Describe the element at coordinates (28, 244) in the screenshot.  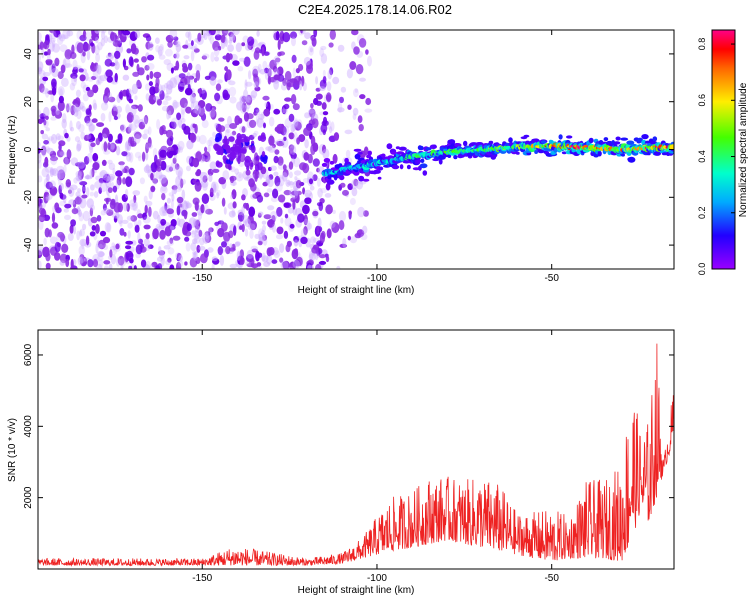
I see `y-tick-label: -40` at that location.